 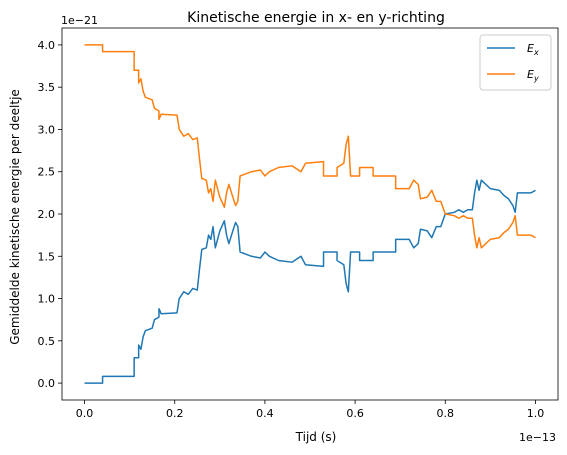 I want to click on y-tick-label: 4.0, so click(x=47, y=45).